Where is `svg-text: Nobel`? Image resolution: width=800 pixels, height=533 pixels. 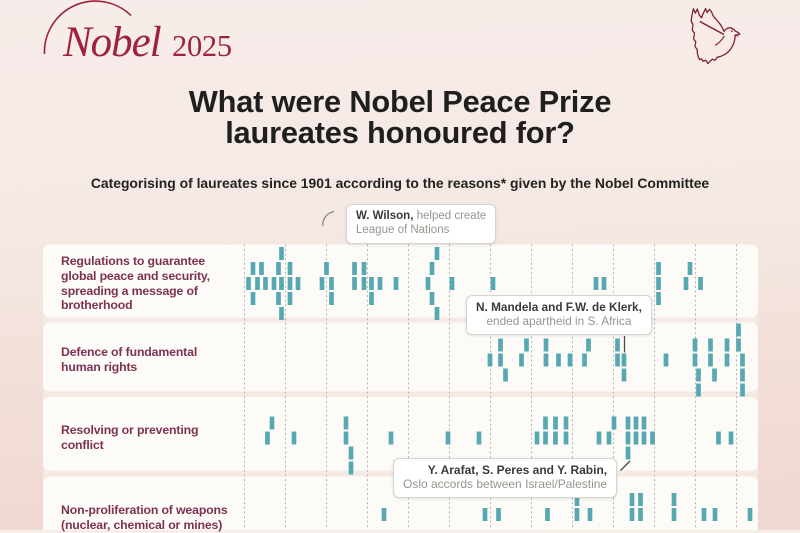
svg-text: Nobel is located at coordinates (111, 42).